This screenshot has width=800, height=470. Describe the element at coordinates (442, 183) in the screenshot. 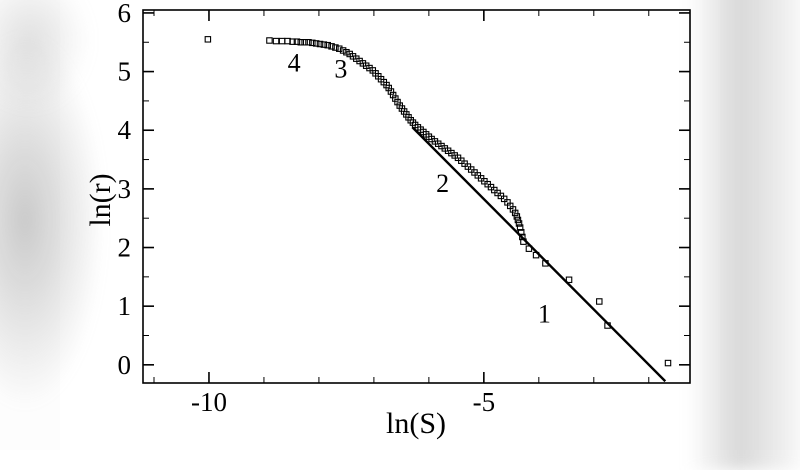

I see `region-label-2: 2` at that location.